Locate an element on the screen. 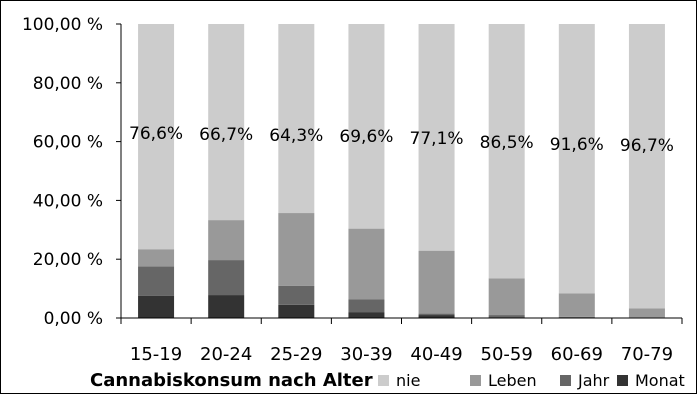 This screenshot has width=697, height=394. data-label: 77,1% is located at coordinates (437, 139).